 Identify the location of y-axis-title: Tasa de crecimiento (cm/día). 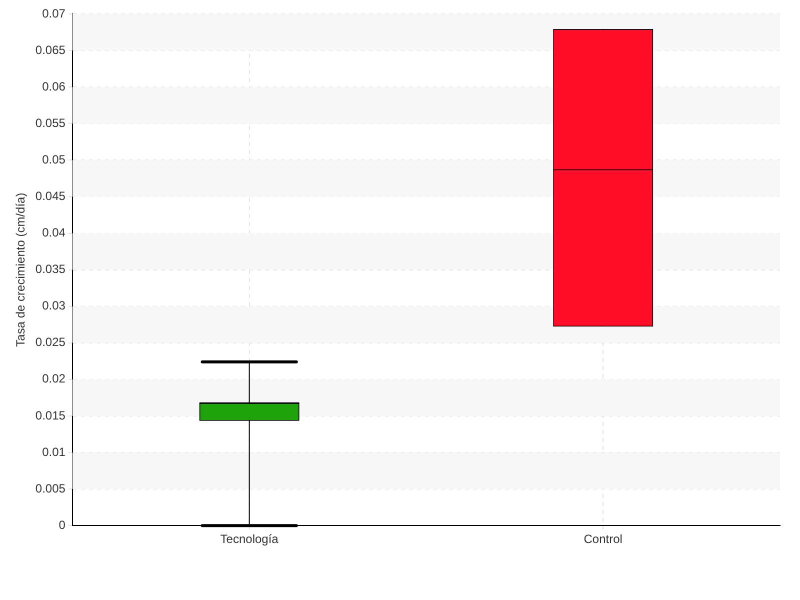
(21, 269).